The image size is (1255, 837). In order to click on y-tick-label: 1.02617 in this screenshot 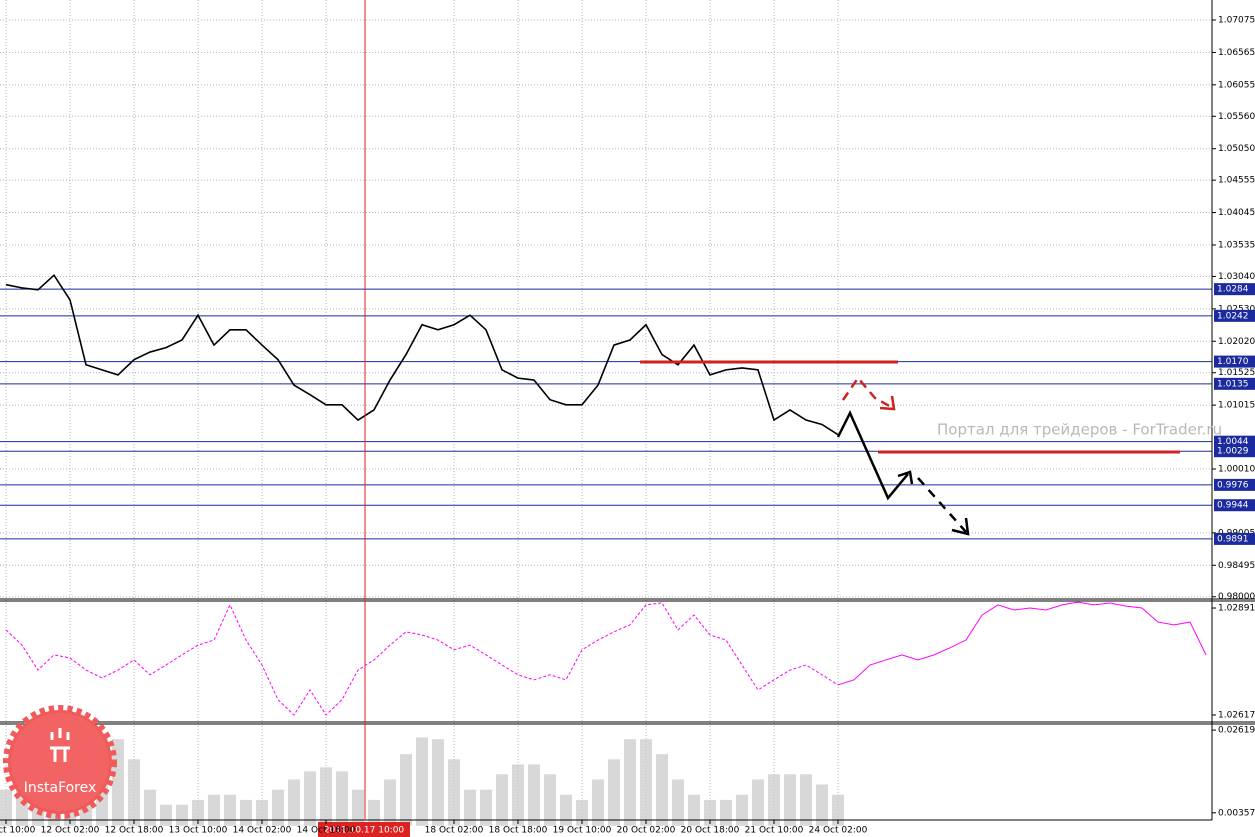, I will do `click(1236, 715)`.